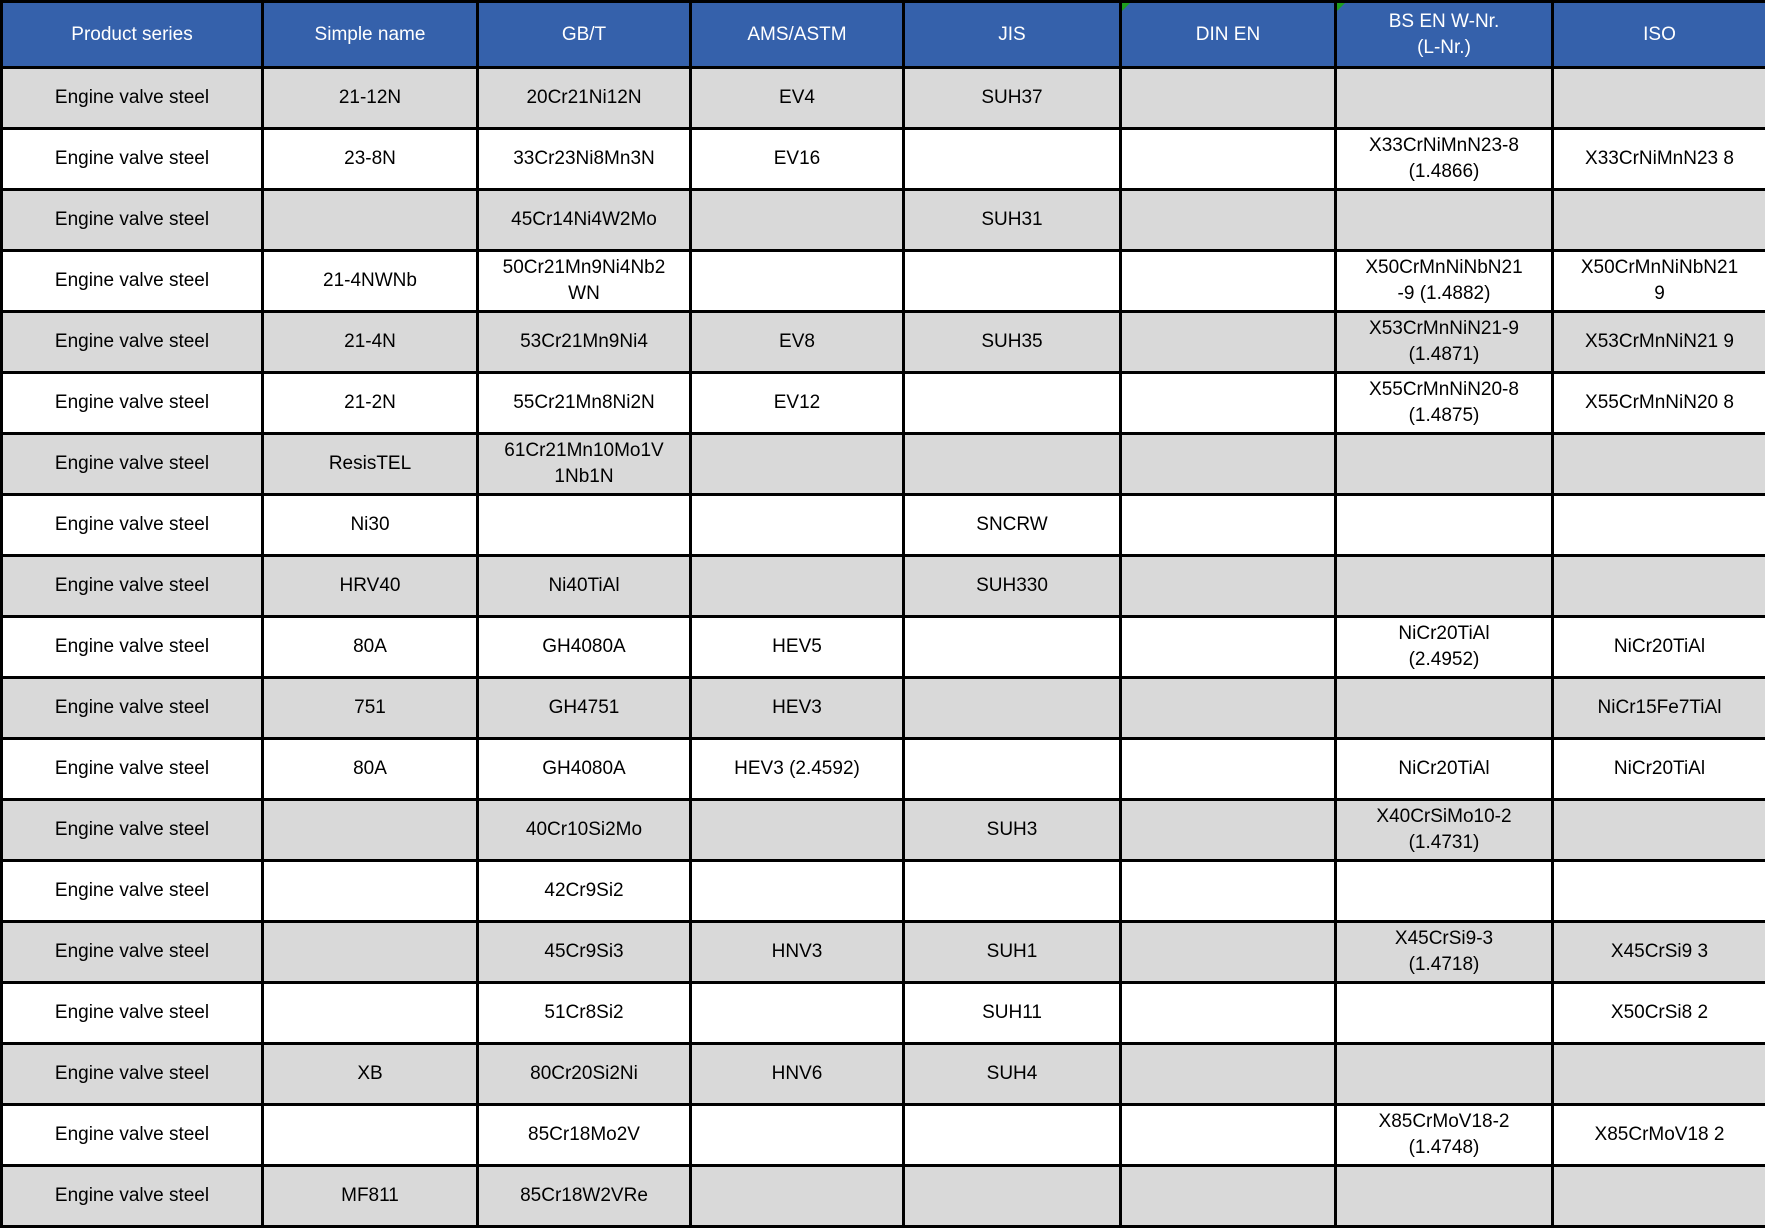  Describe the element at coordinates (797, 708) in the screenshot. I see `cell-ams_astm: HEV3` at that location.